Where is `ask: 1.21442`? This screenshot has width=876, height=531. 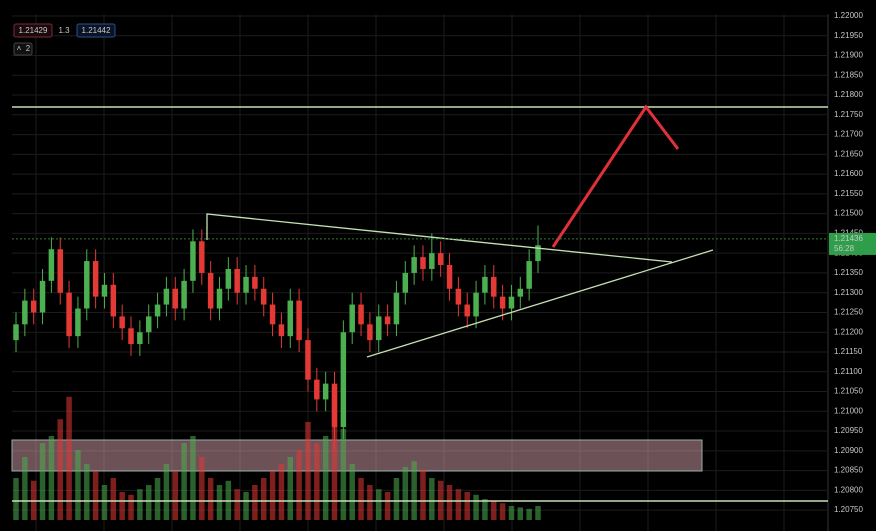
ask: 1.21442 is located at coordinates (96, 30).